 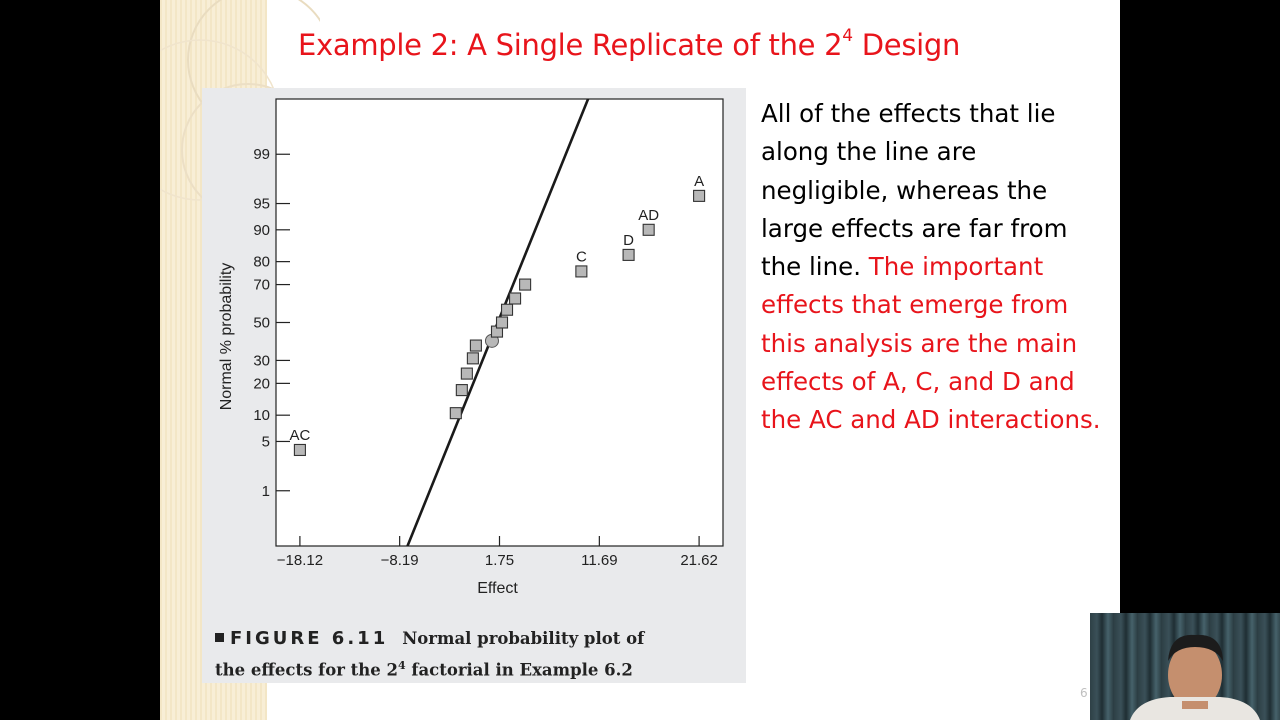 What do you see at coordinates (599, 560) in the screenshot?
I see `x-tick-label: 11.69` at bounding box center [599, 560].